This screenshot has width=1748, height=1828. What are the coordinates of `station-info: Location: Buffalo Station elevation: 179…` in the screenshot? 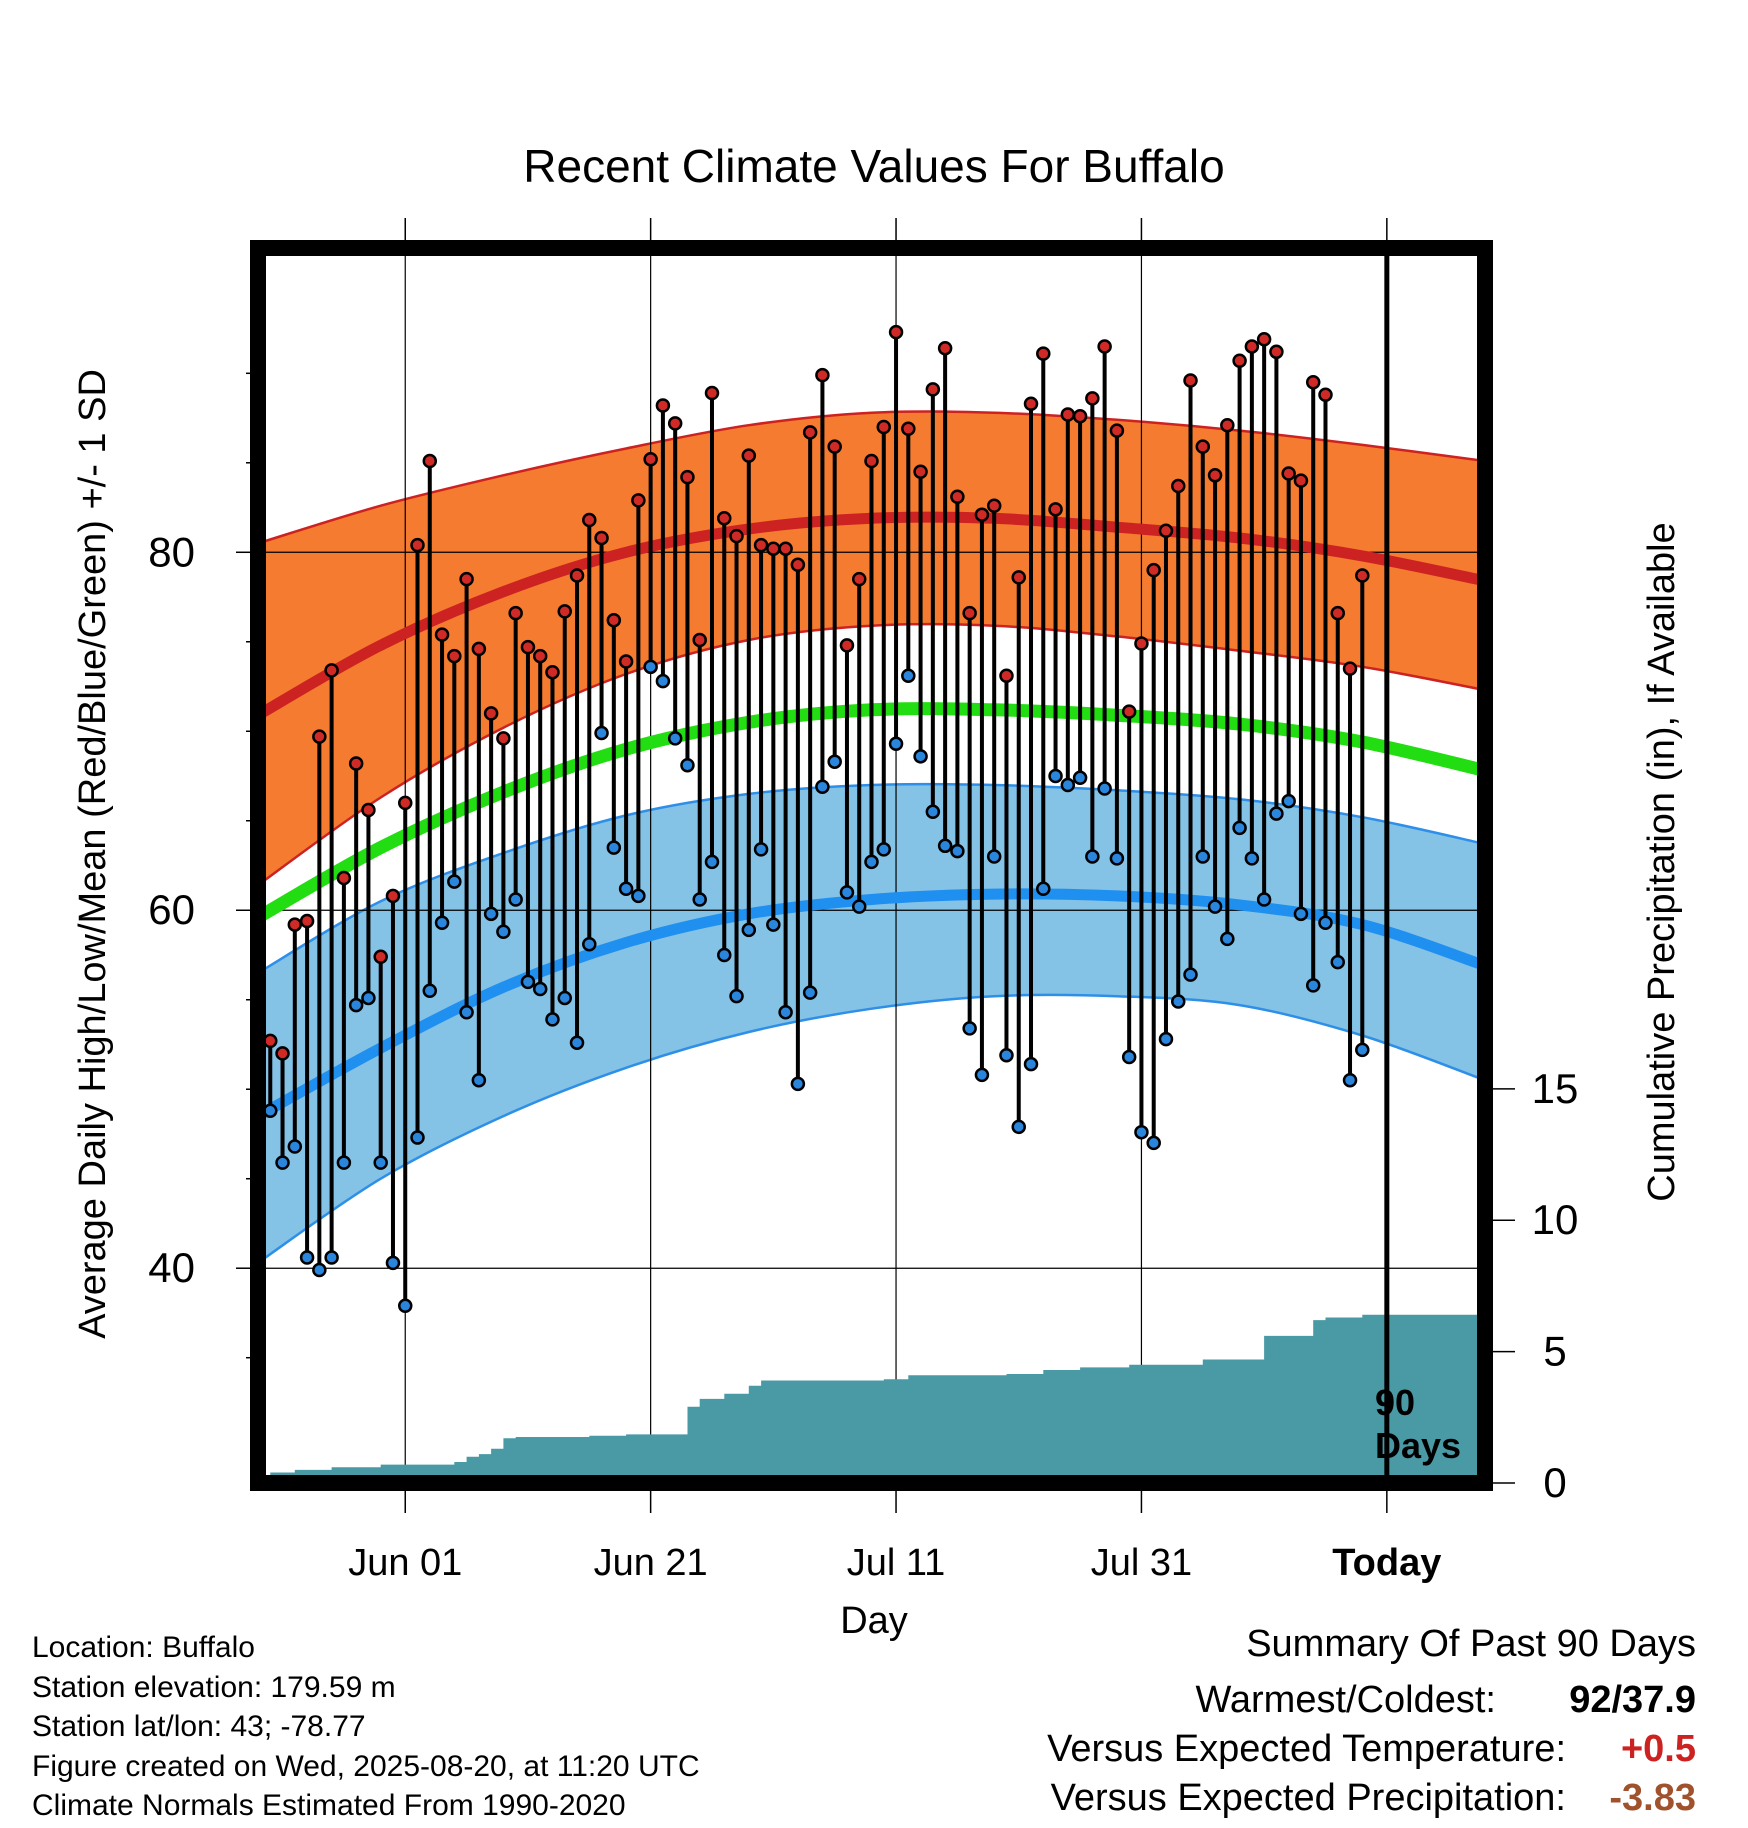 It's located at (366, 1726).